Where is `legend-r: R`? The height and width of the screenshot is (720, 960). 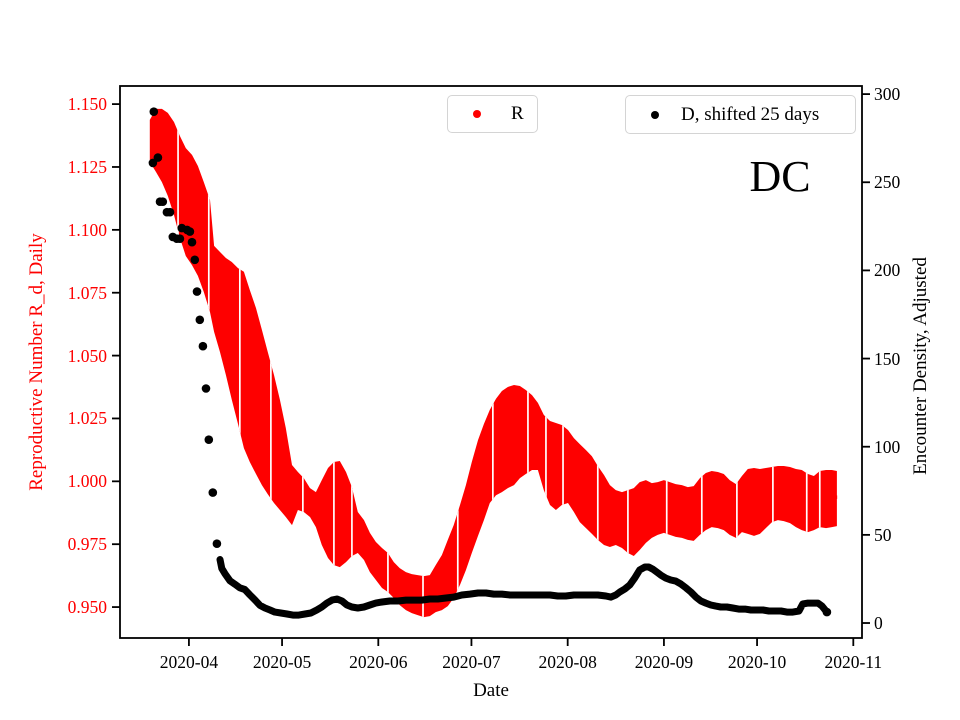 legend-r: R is located at coordinates (492, 114).